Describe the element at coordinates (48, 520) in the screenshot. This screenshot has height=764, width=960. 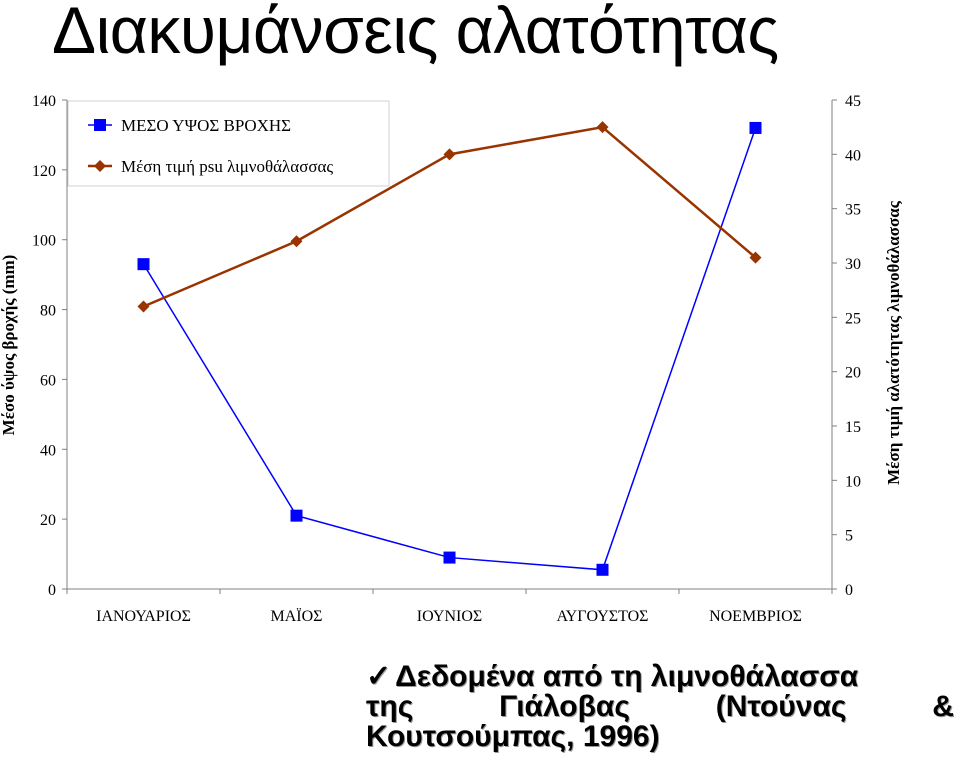
I see `y-axis-tick-label: 20` at that location.